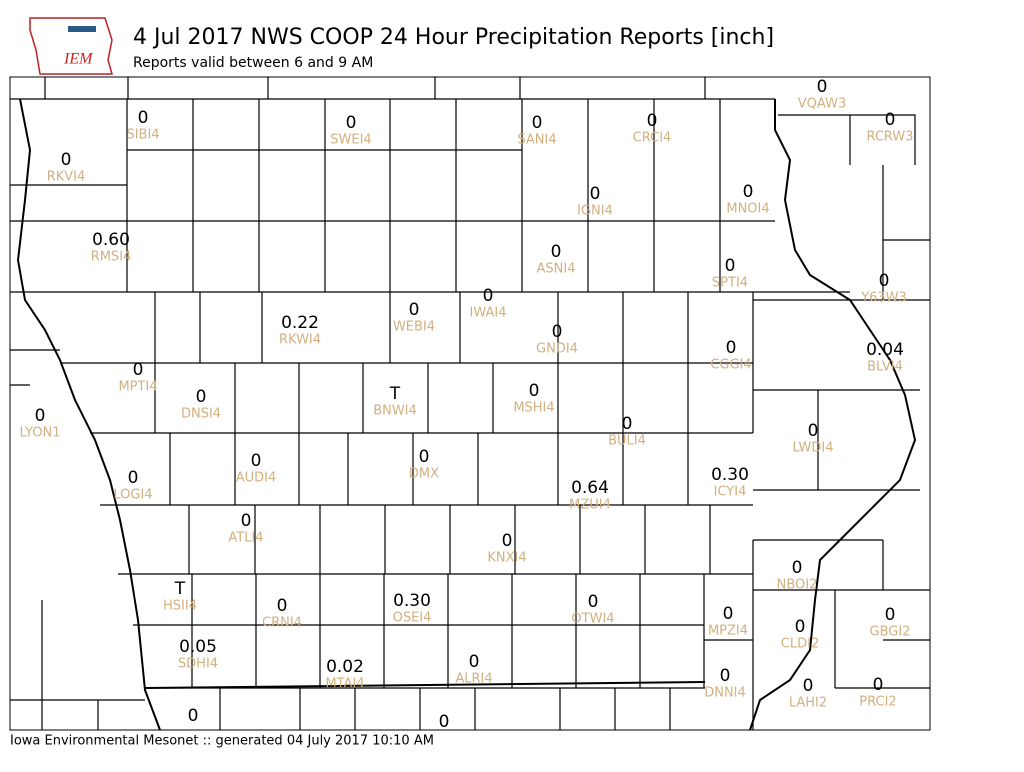 Image resolution: width=1024 pixels, height=772 pixels. I want to click on station-id: OTWI4, so click(592, 619).